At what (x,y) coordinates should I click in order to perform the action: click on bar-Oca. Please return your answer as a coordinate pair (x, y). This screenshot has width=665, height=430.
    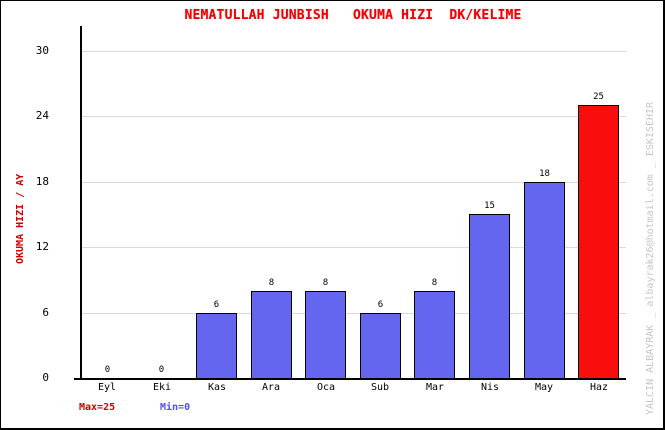
    Looking at the image, I should click on (325, 334).